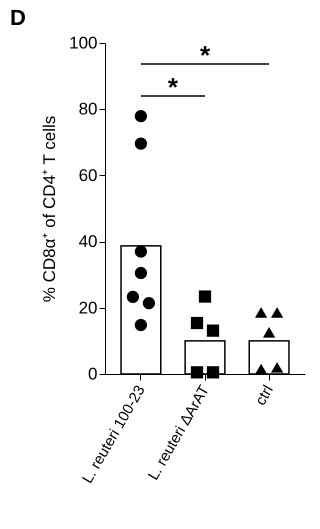 The width and height of the screenshot is (320, 529). What do you see at coordinates (88, 175) in the screenshot?
I see `y-tick-label: 60` at bounding box center [88, 175].